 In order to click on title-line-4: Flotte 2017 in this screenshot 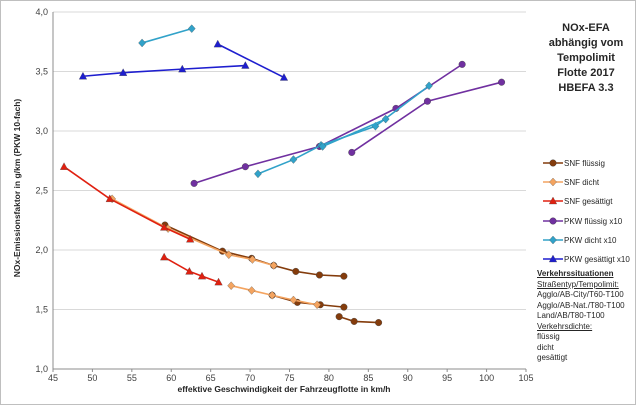, I will do `click(586, 73)`.